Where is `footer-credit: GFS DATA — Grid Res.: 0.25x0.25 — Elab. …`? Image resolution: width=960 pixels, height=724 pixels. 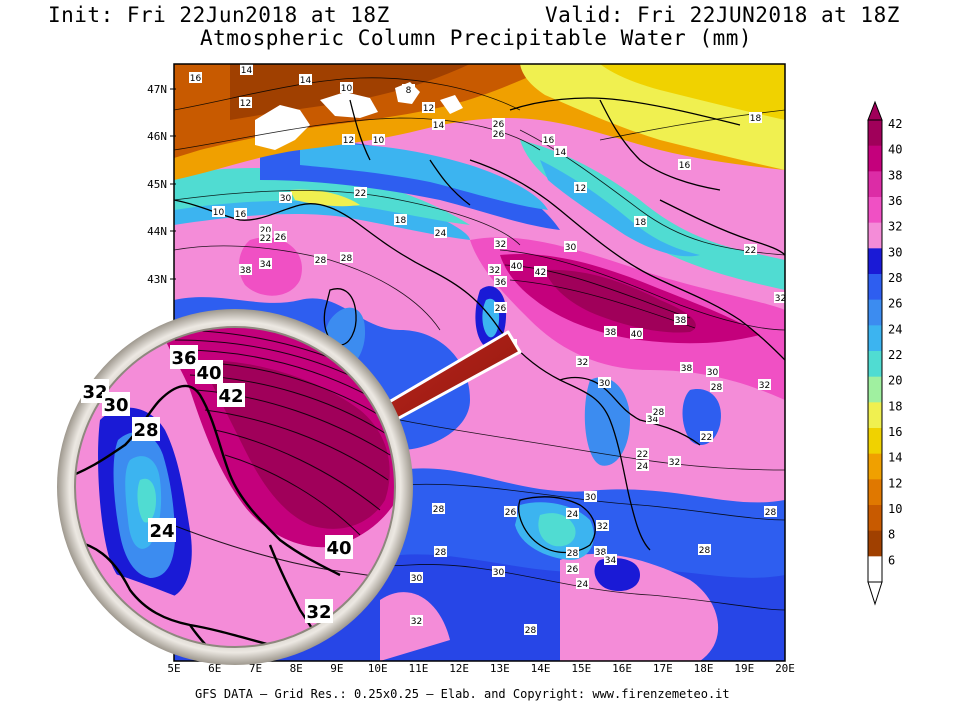
footer-credit: GFS DATA — Grid Res.: 0.25x0.25 — Elab. … is located at coordinates (462, 694).